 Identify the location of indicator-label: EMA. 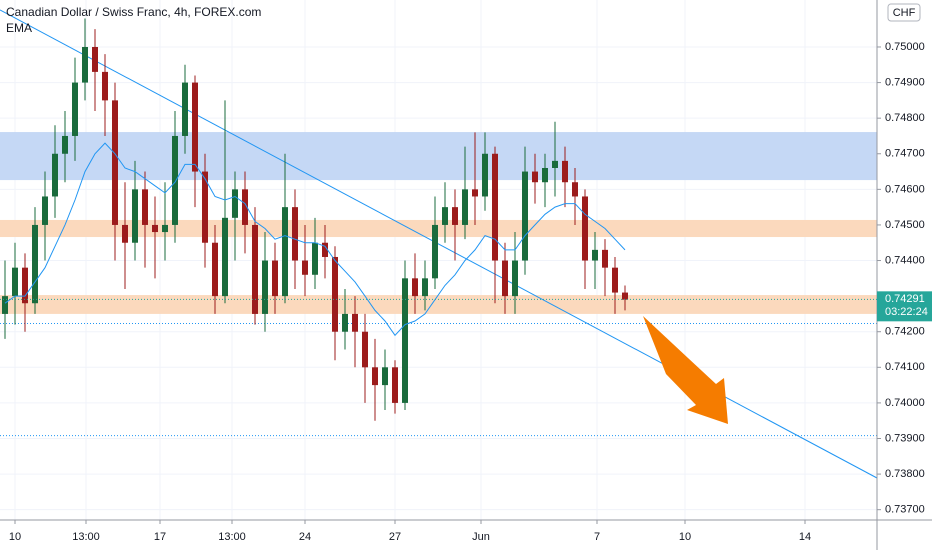
(19, 28).